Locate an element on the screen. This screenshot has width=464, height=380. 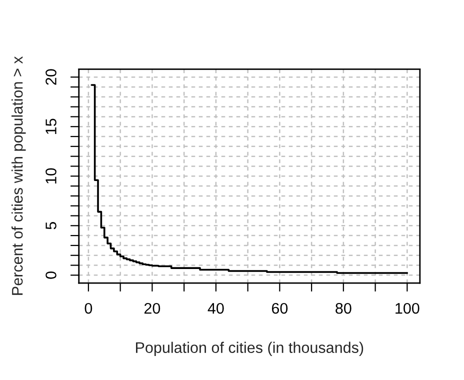
x-axis-title: Population of cities (in thousands) is located at coordinates (250, 349).